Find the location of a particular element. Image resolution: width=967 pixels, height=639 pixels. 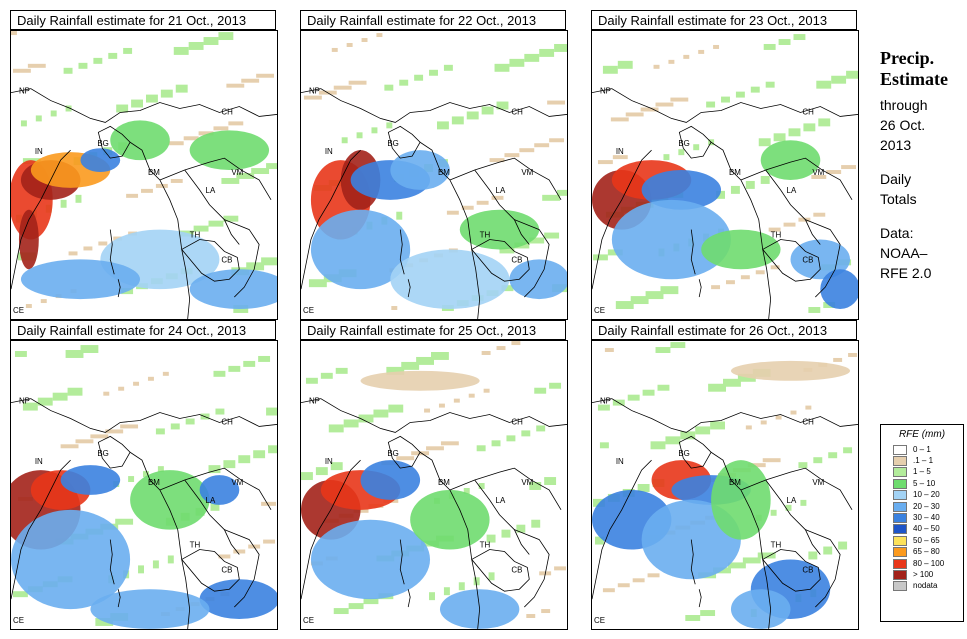

legend-label: nodata is located at coordinates (925, 586).